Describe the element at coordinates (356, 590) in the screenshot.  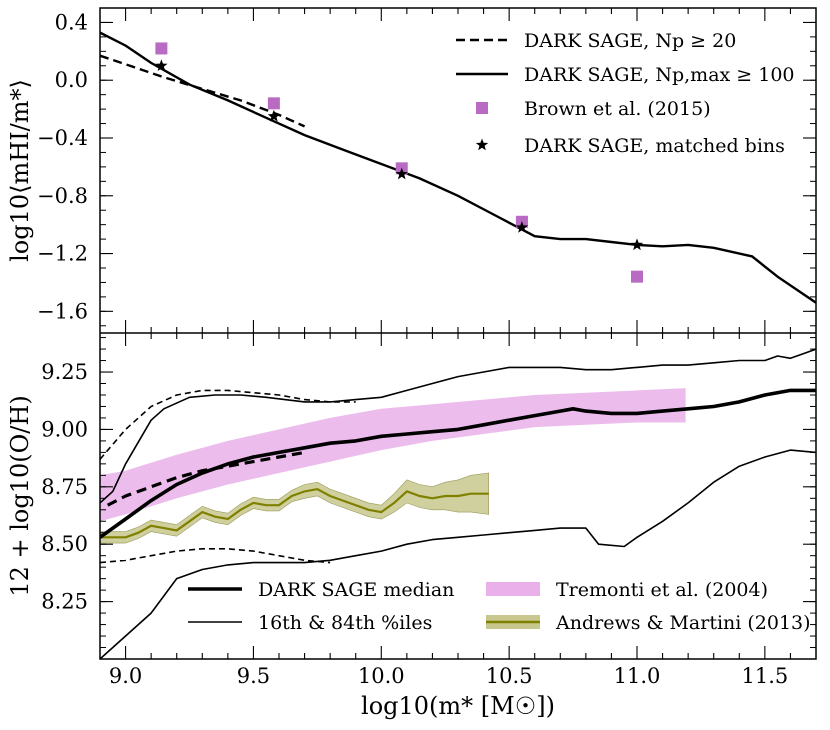
I see `legend-label-bottom-2: DARK SAGE median` at that location.